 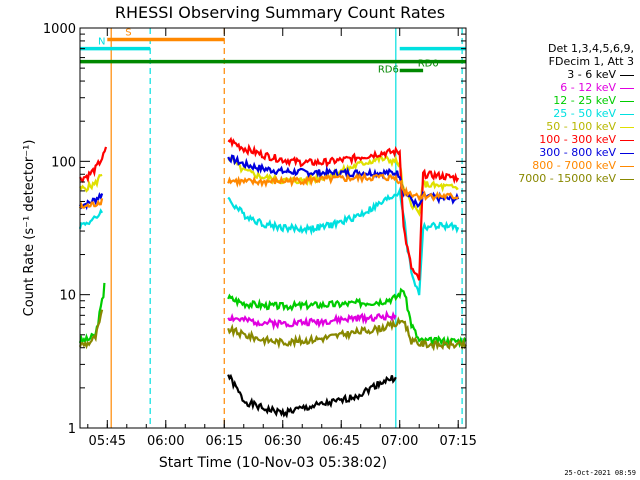 I want to click on legend-entry-label: 6 - 12 keV, so click(x=588, y=87).